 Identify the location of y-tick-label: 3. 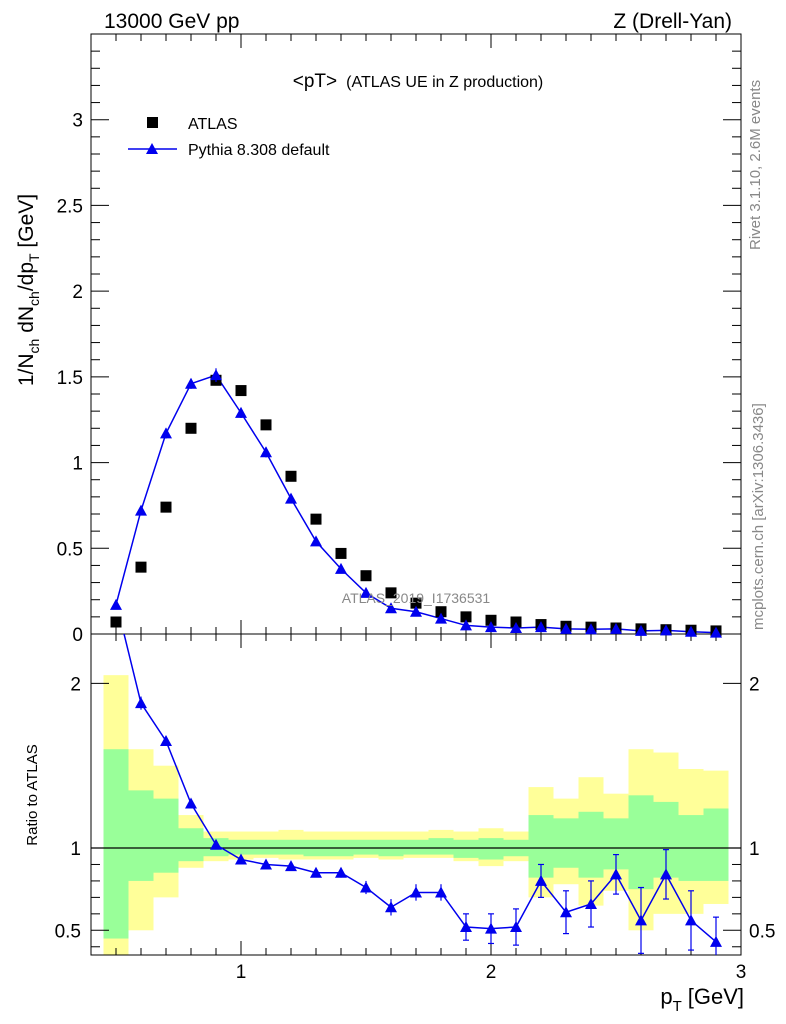
(77, 121).